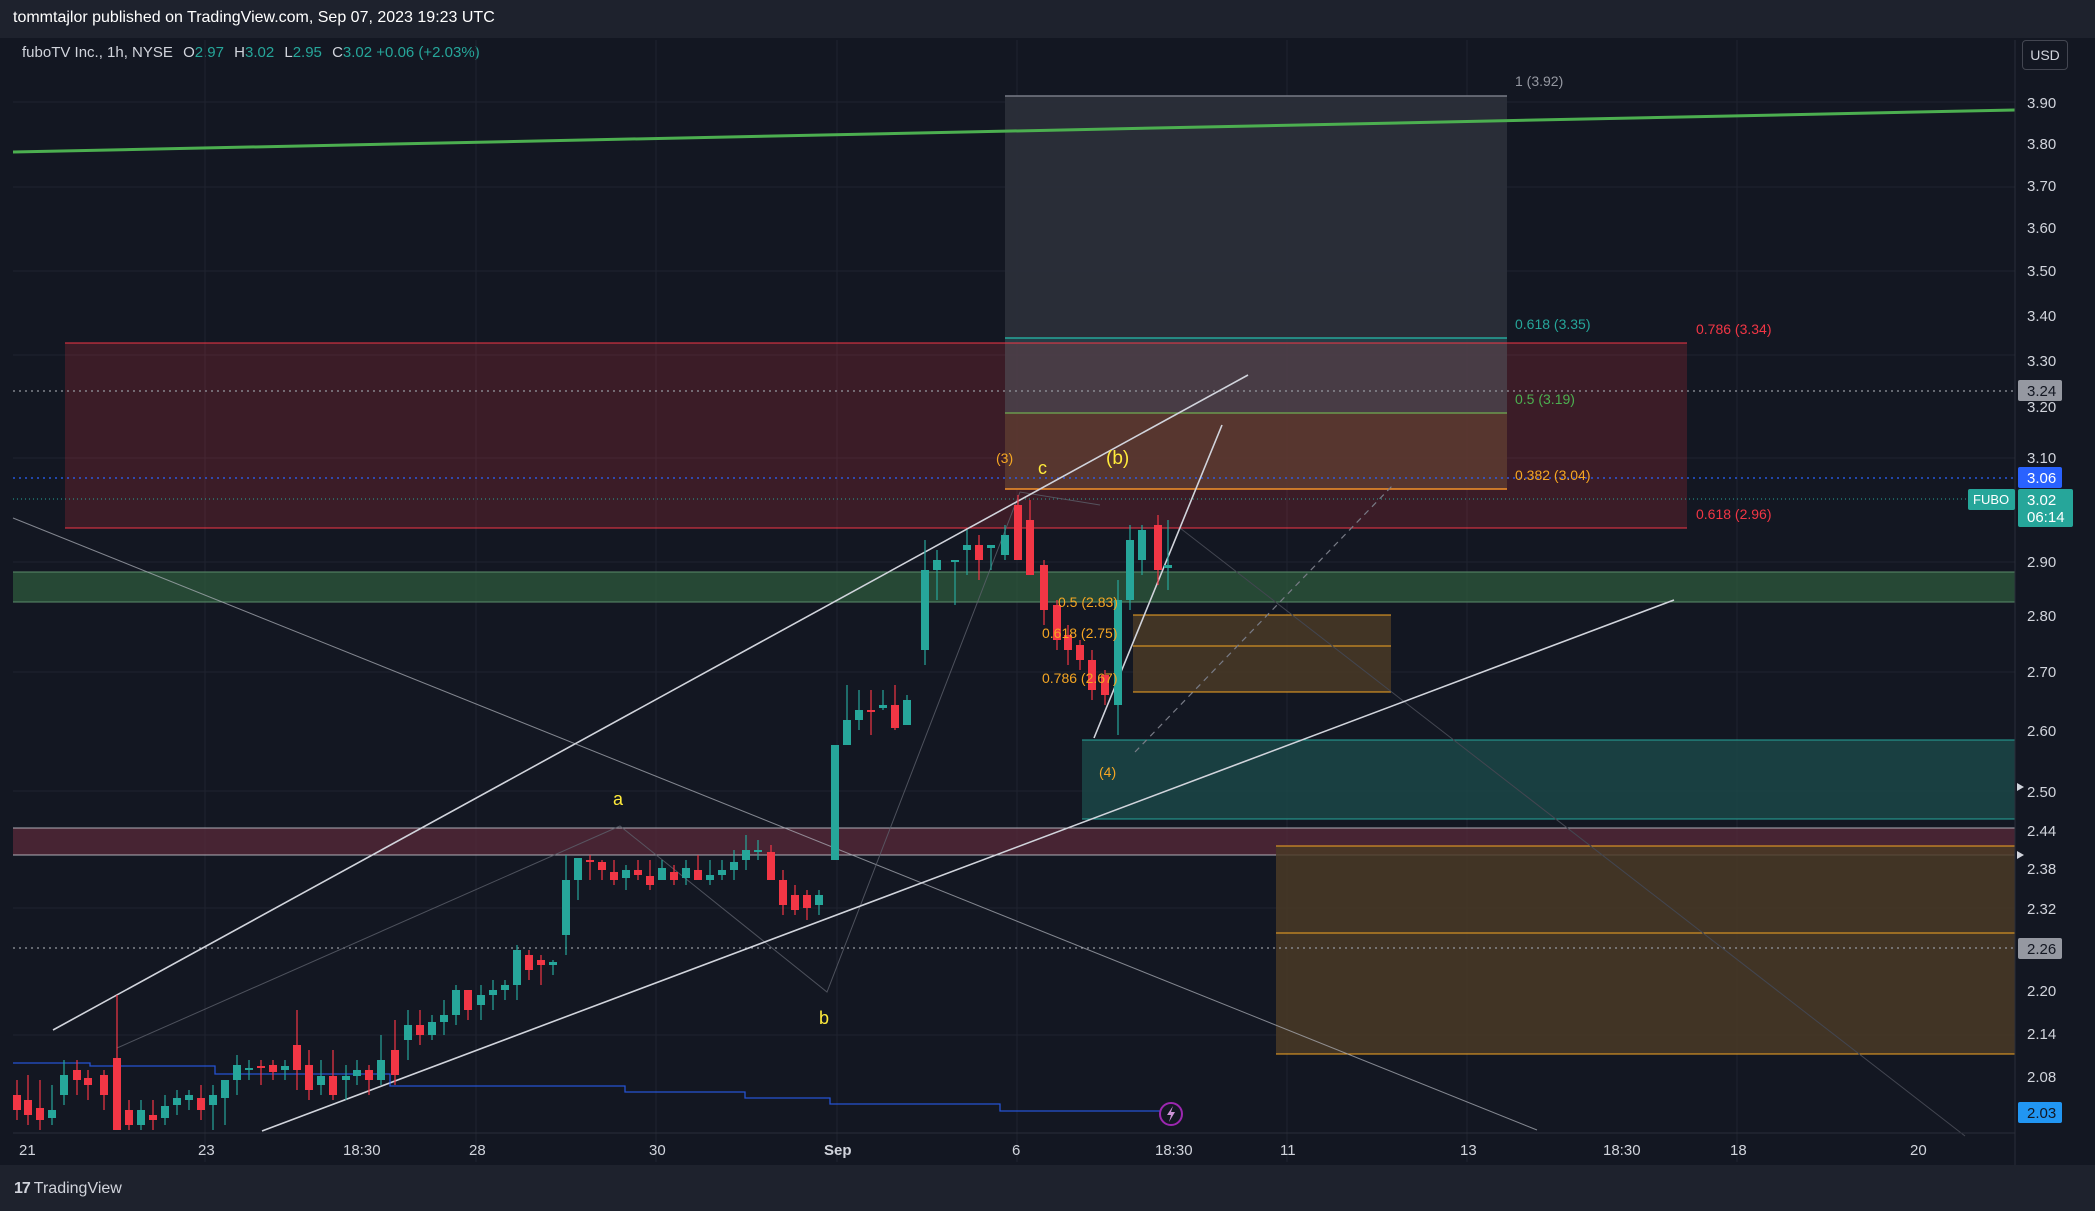 The width and height of the screenshot is (2095, 1211). What do you see at coordinates (2041, 144) in the screenshot?
I see `price-tick: 3.80` at bounding box center [2041, 144].